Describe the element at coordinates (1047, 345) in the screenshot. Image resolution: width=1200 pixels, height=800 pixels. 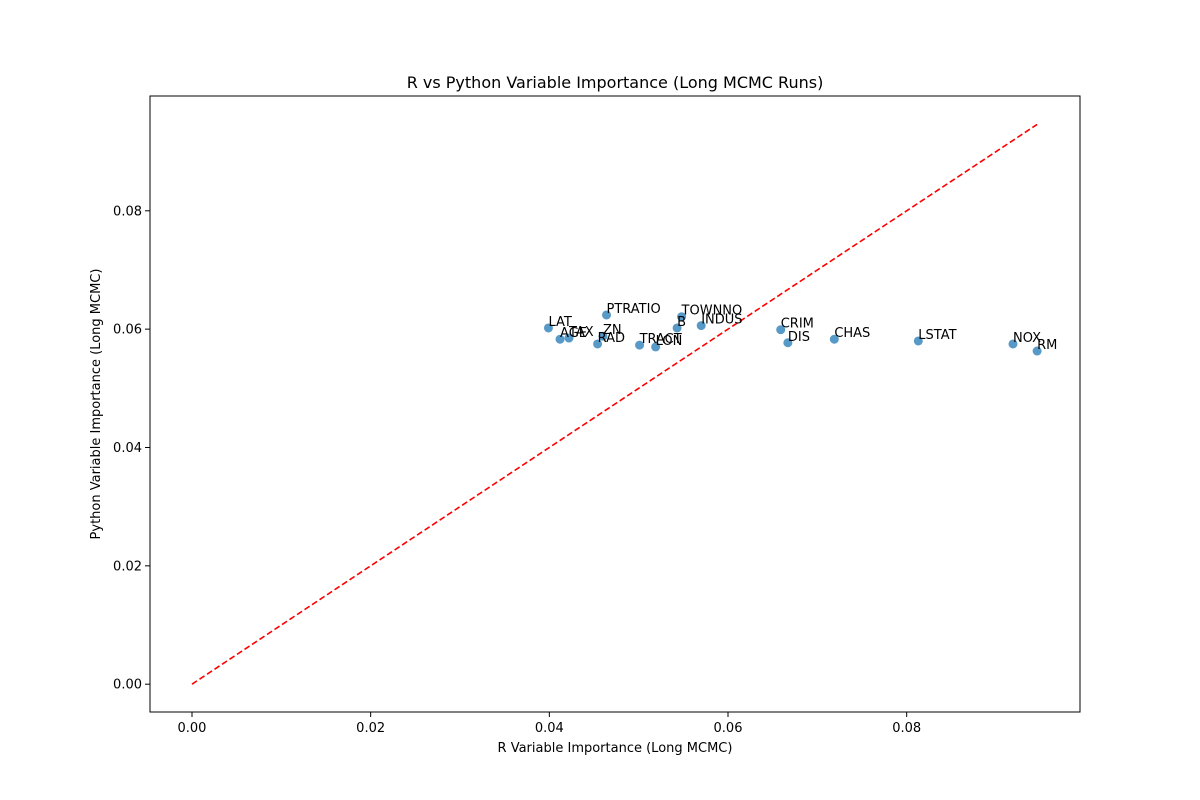
I see `point-label: RM` at that location.